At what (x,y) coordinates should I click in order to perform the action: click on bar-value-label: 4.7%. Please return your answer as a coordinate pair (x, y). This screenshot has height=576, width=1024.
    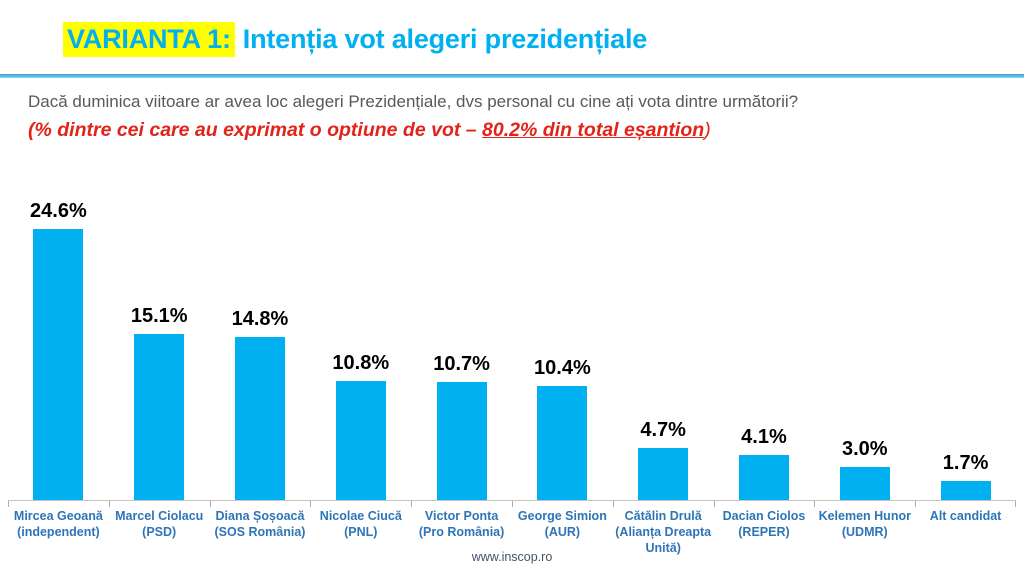
    Looking at the image, I should click on (663, 430).